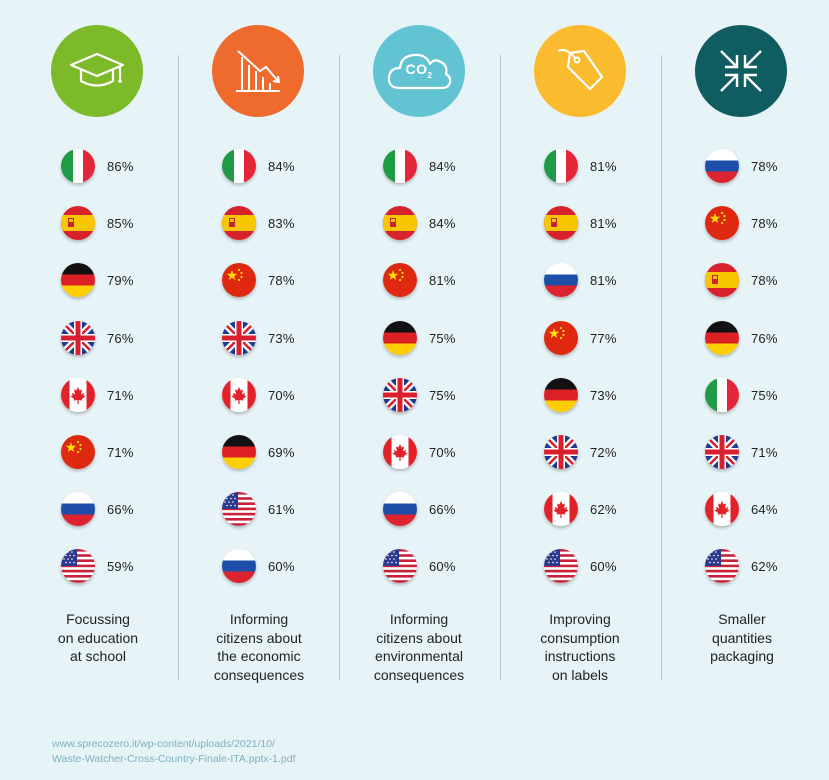  What do you see at coordinates (97, 566) in the screenshot?
I see `country-row: 59%` at bounding box center [97, 566].